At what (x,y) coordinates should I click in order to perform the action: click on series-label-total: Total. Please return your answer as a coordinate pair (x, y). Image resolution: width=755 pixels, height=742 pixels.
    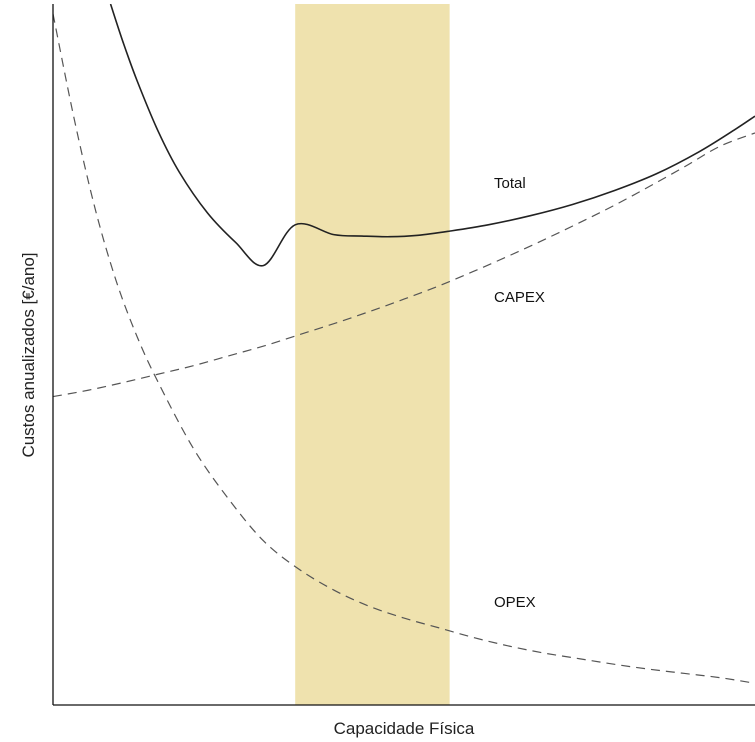
    Looking at the image, I should click on (510, 183).